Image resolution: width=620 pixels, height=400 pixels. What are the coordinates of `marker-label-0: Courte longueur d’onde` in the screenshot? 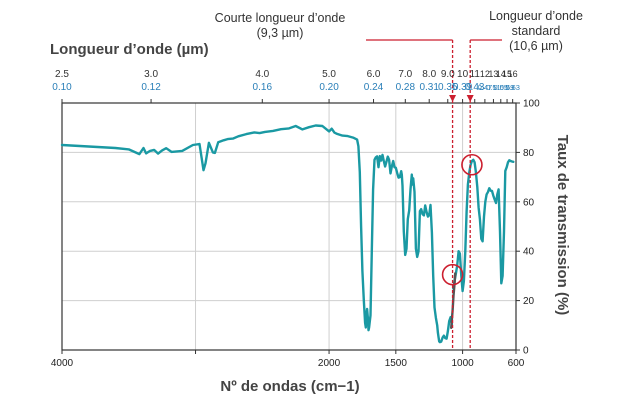 It's located at (280, 18).